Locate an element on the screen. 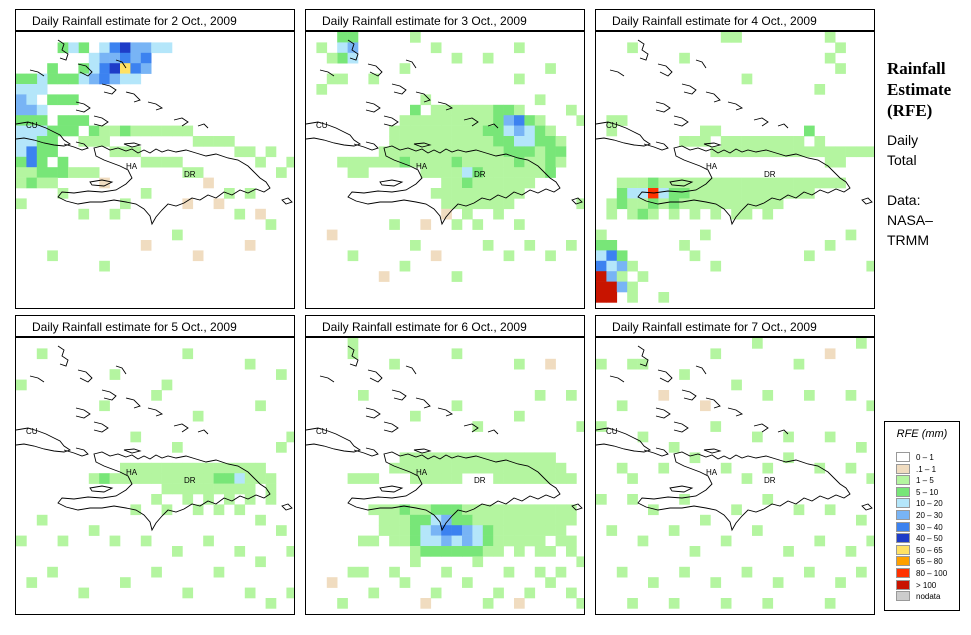  legend-label: 10 – 20 is located at coordinates (929, 504).